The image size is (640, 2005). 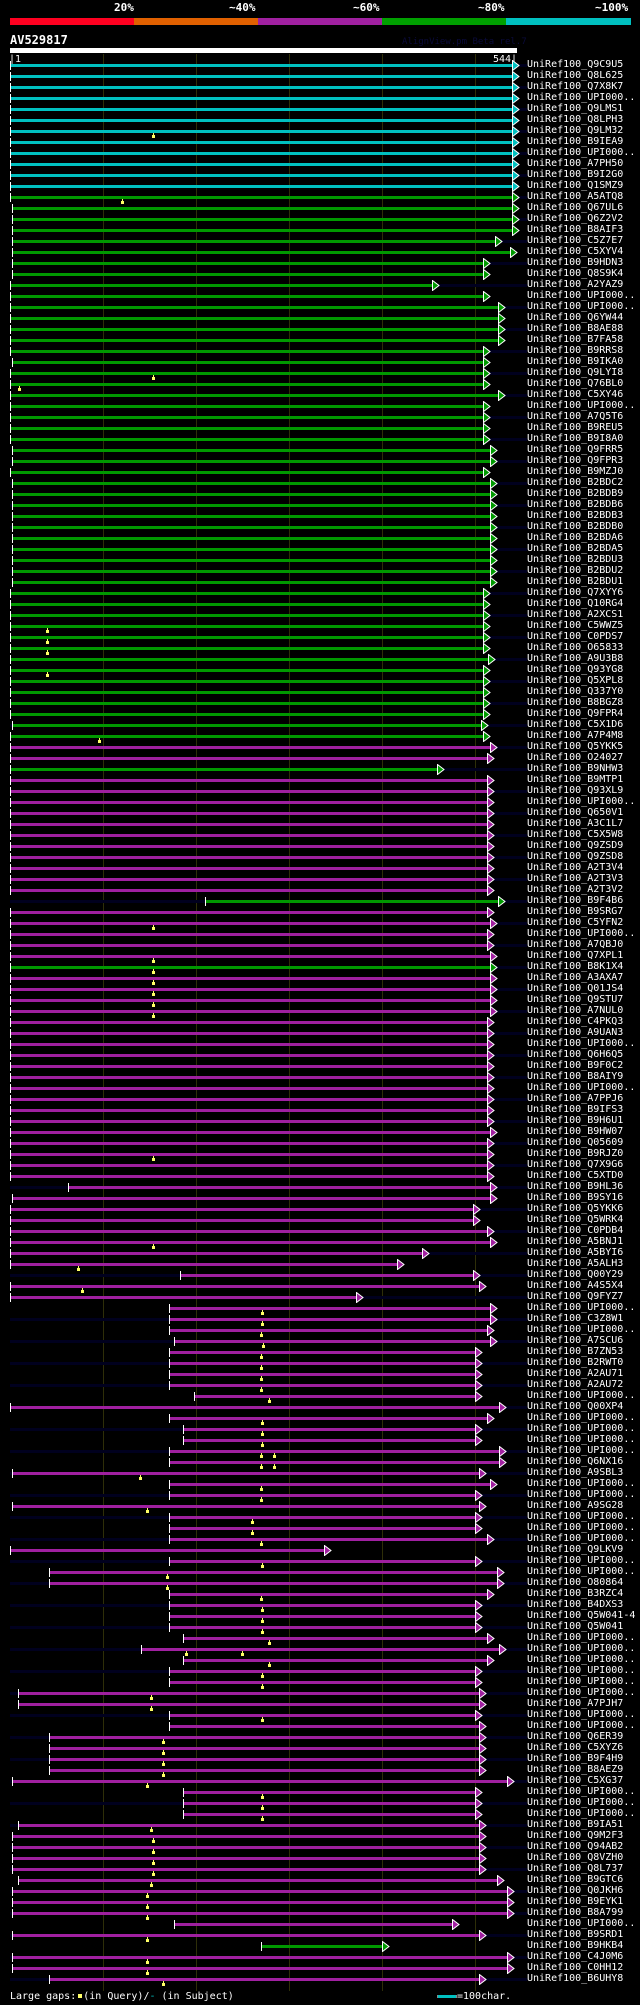 What do you see at coordinates (575, 1274) in the screenshot?
I see `hit-label: UniRef100_Q00Y29` at bounding box center [575, 1274].